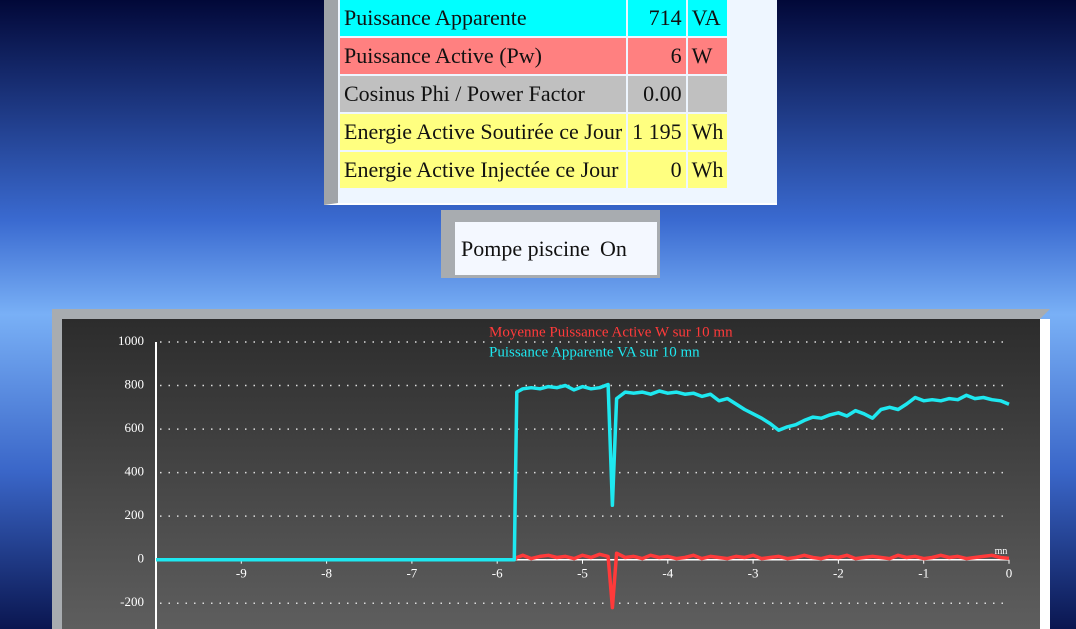  Describe the element at coordinates (483, 18) in the screenshot. I see `row-label: Puissance Apparente` at that location.